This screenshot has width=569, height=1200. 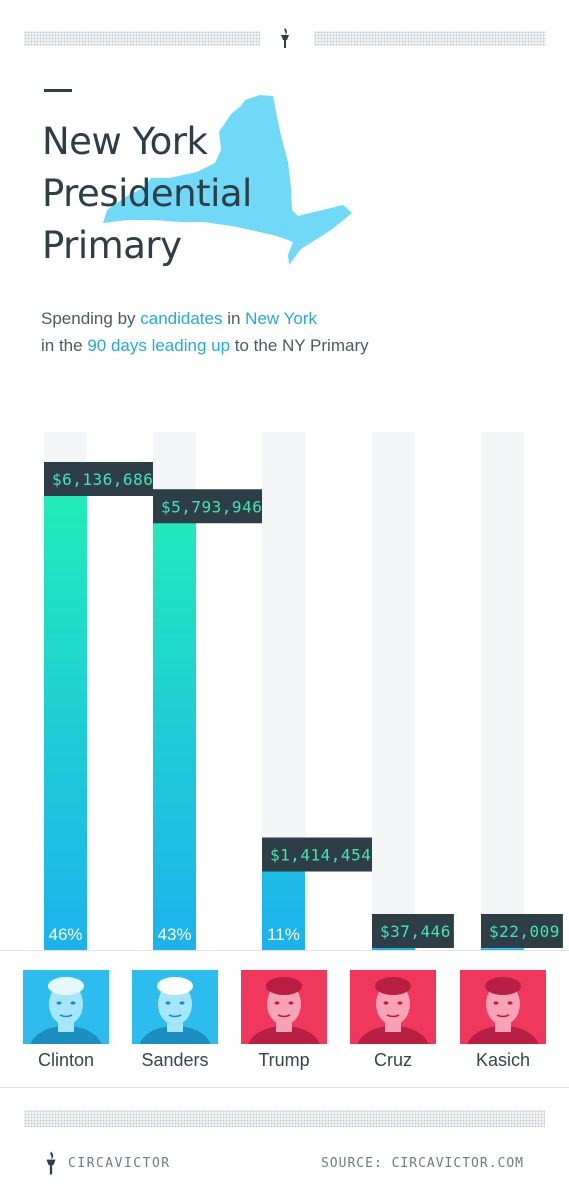 I want to click on kasich-photo, so click(x=503, y=1007).